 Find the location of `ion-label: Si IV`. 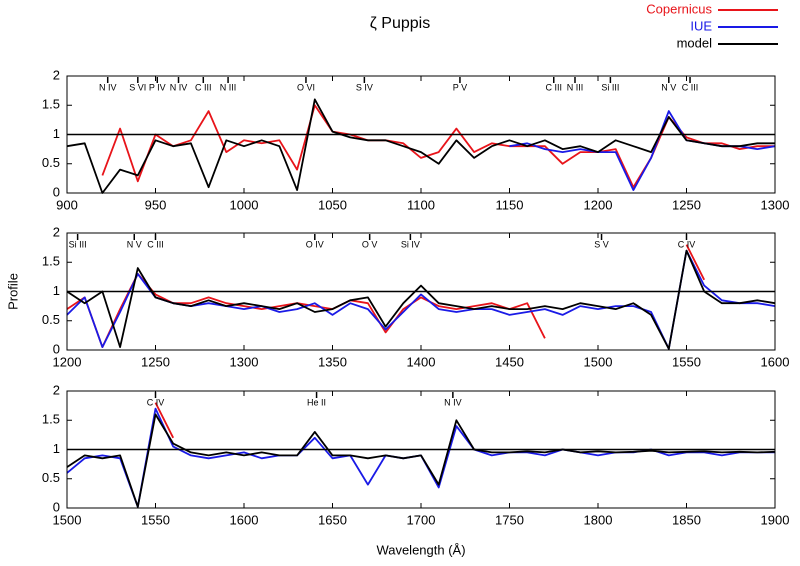

ion-label: Si IV is located at coordinates (410, 244).